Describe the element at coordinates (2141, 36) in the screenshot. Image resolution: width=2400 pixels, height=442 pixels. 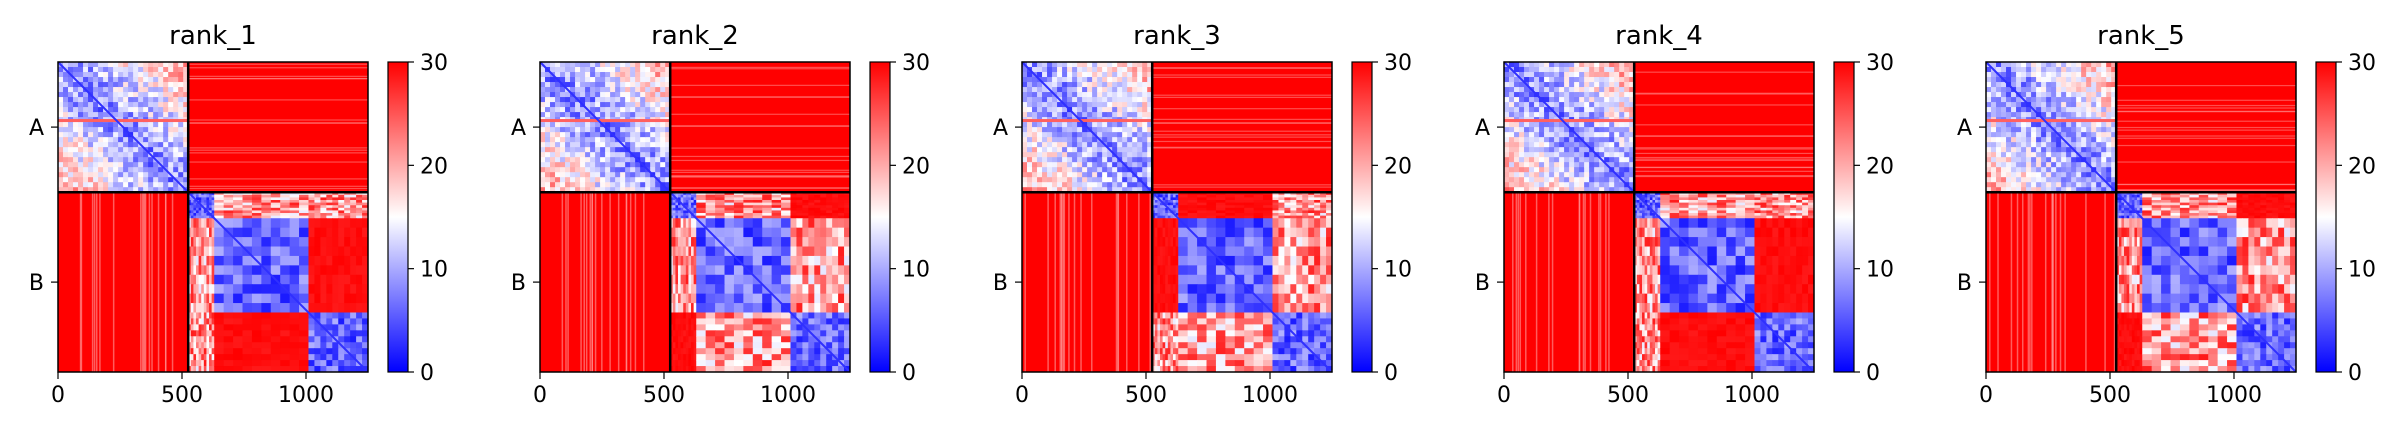
I see `panel-title: rank_5` at that location.